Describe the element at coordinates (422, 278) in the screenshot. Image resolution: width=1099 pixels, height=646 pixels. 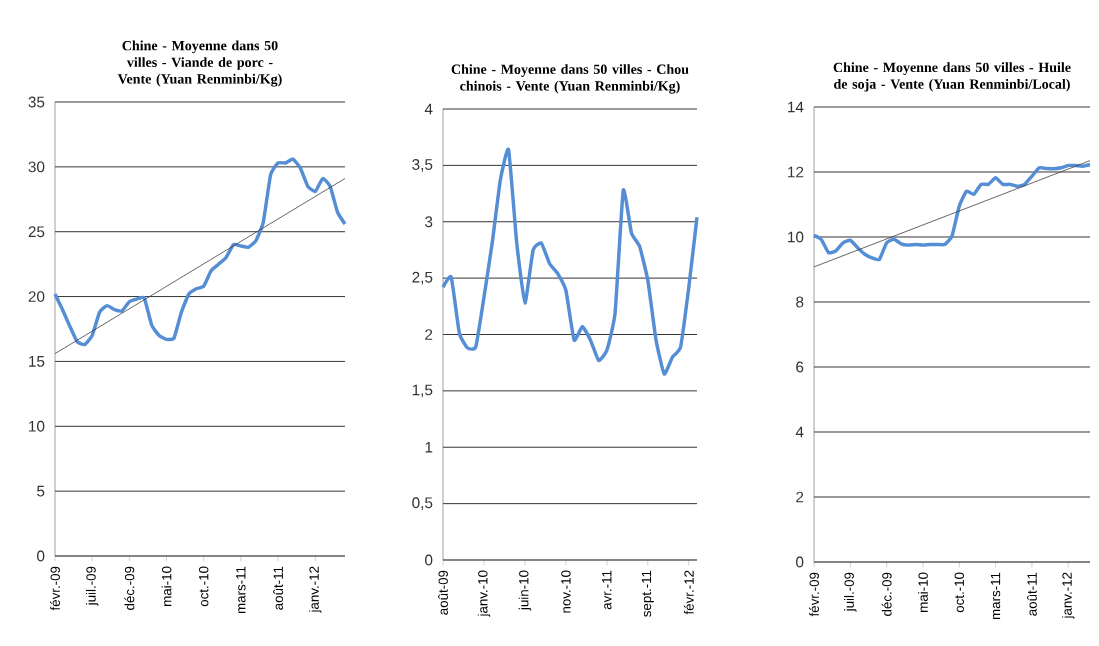
I see `y-tick-label: 2,5` at that location.